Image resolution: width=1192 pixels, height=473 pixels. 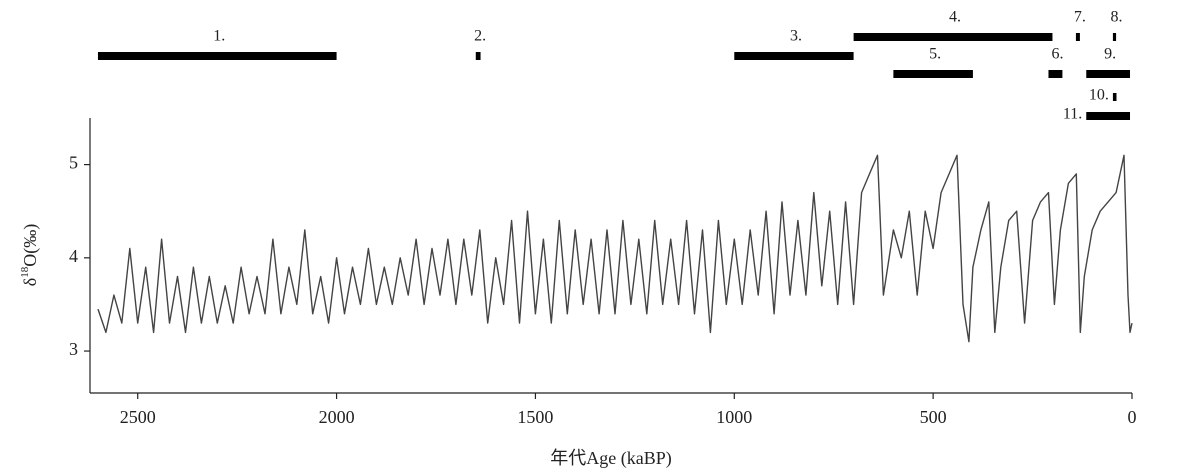 I want to click on y-tick-label: 5, so click(x=73, y=163).